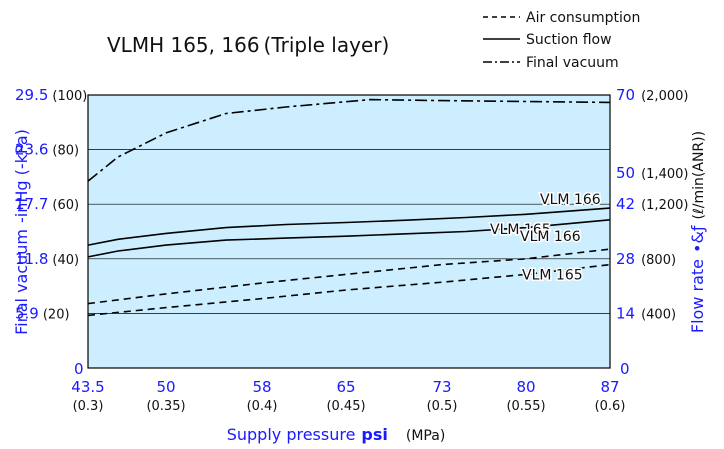  What do you see at coordinates (42, 313) in the screenshot?
I see `y-tick-left: 5.9 (20)` at bounding box center [42, 313].